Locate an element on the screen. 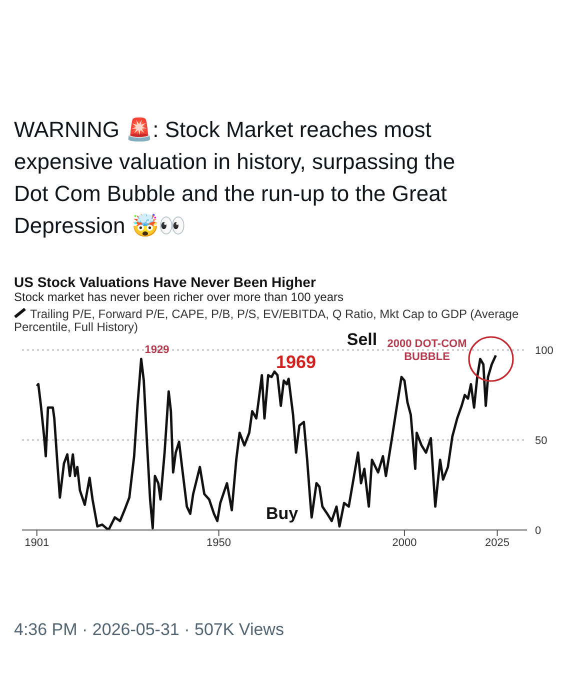 The height and width of the screenshot is (680, 587). text: WARNING 🚨: Stock Market reaches most expensive valuation in history, surpassing the Dot Com Bubble and the run-up to the Great Depression 🤯👀 is located at coordinates (234, 178).